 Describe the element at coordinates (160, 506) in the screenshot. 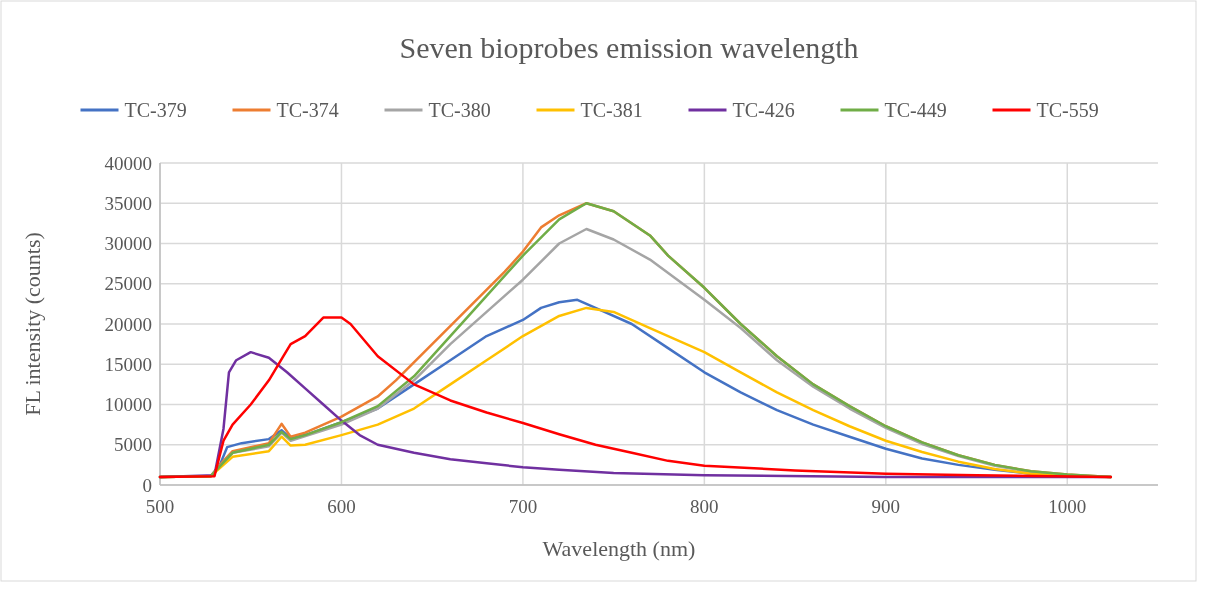

I see `x-tick-label: 500` at that location.